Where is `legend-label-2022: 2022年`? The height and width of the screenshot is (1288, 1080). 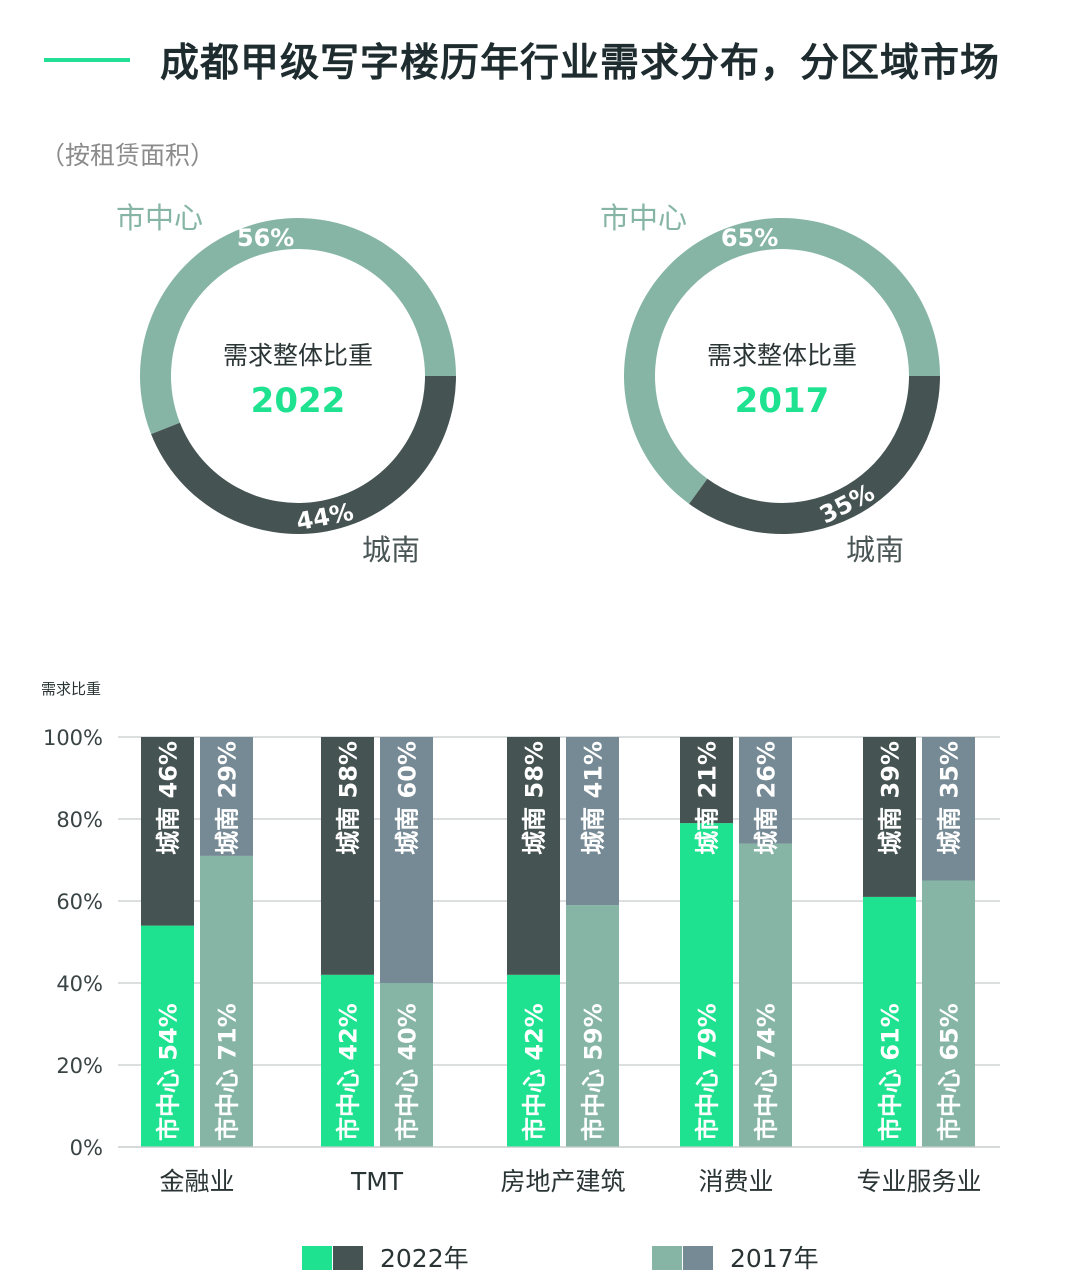 legend-label-2022: 2022年 is located at coordinates (424, 1258).